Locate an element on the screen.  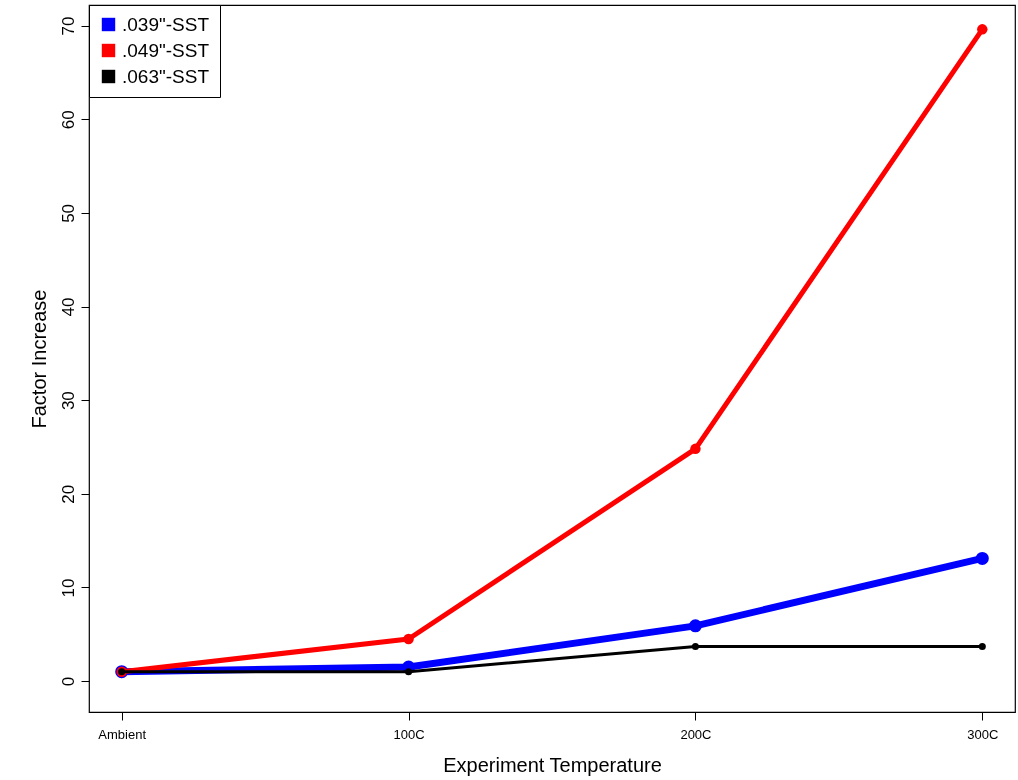
legend-label: .039"-SST is located at coordinates (166, 24).